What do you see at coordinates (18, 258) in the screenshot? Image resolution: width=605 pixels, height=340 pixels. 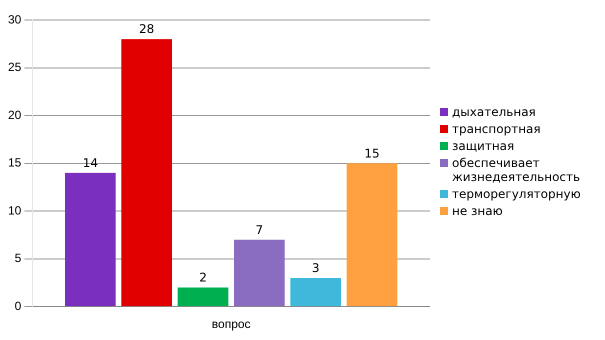 I see `y-tick-label: 5` at bounding box center [18, 258].